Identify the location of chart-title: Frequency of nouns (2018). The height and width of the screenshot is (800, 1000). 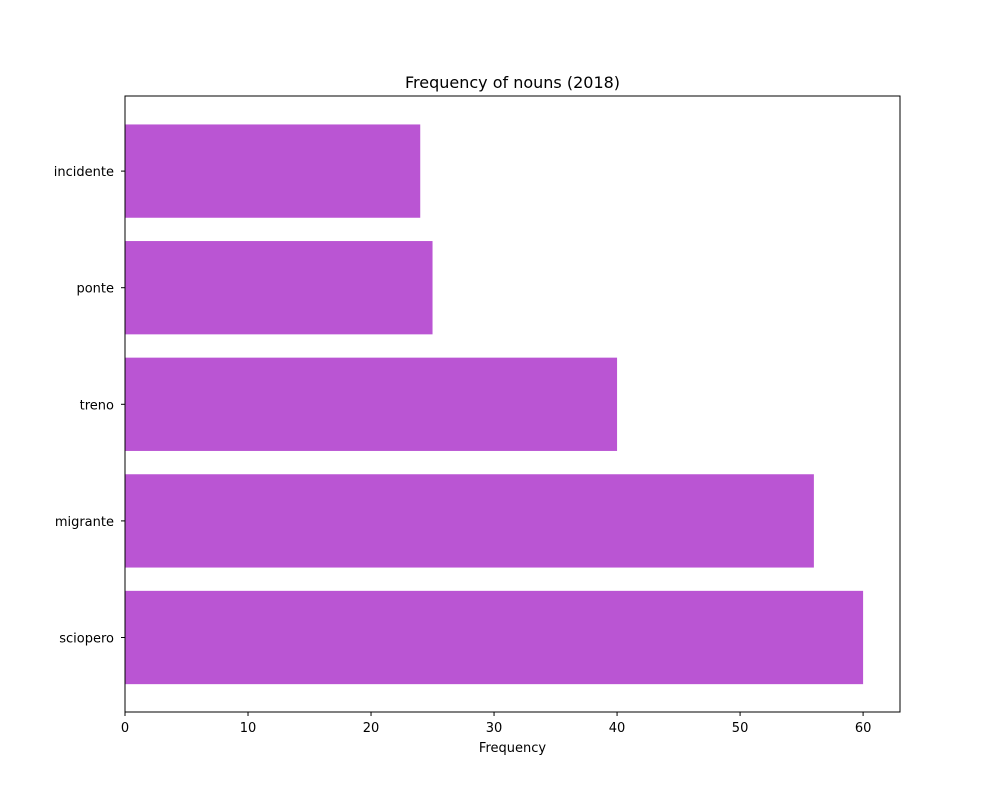
(512, 82).